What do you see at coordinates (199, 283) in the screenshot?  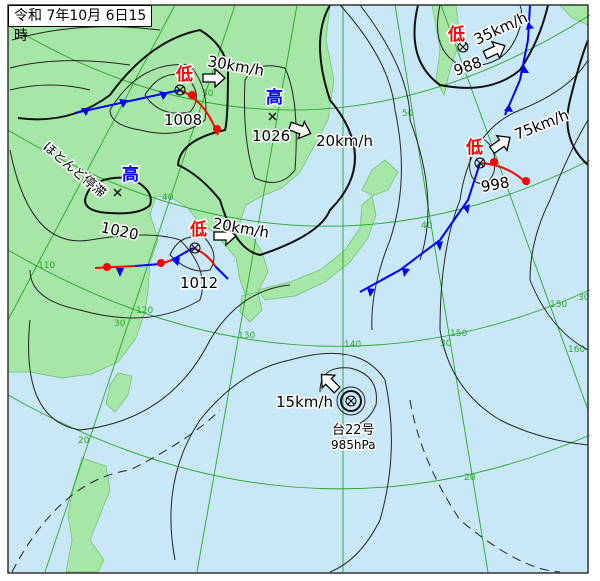 I see `pressure-label: 1012` at bounding box center [199, 283].